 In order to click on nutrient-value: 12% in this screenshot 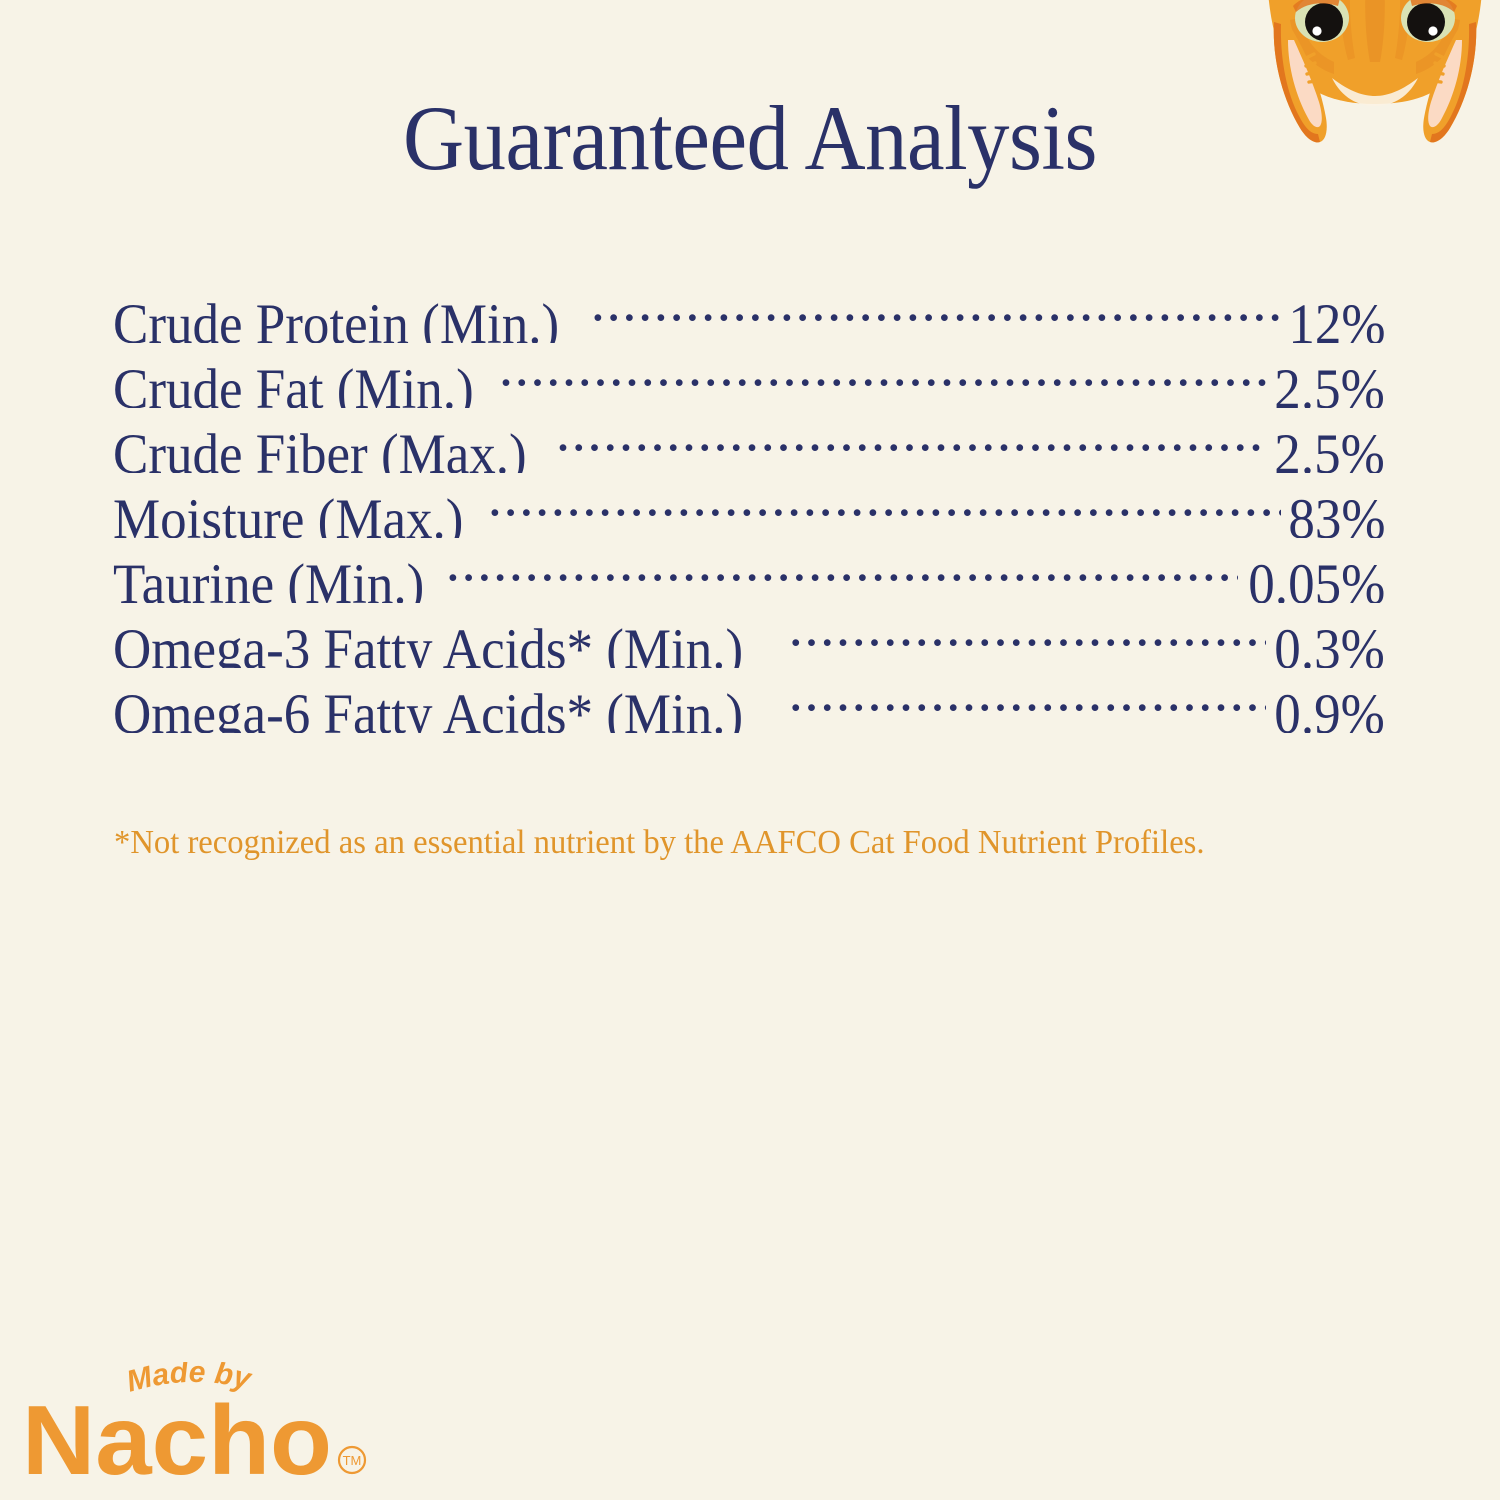, I will do `click(1336, 318)`.